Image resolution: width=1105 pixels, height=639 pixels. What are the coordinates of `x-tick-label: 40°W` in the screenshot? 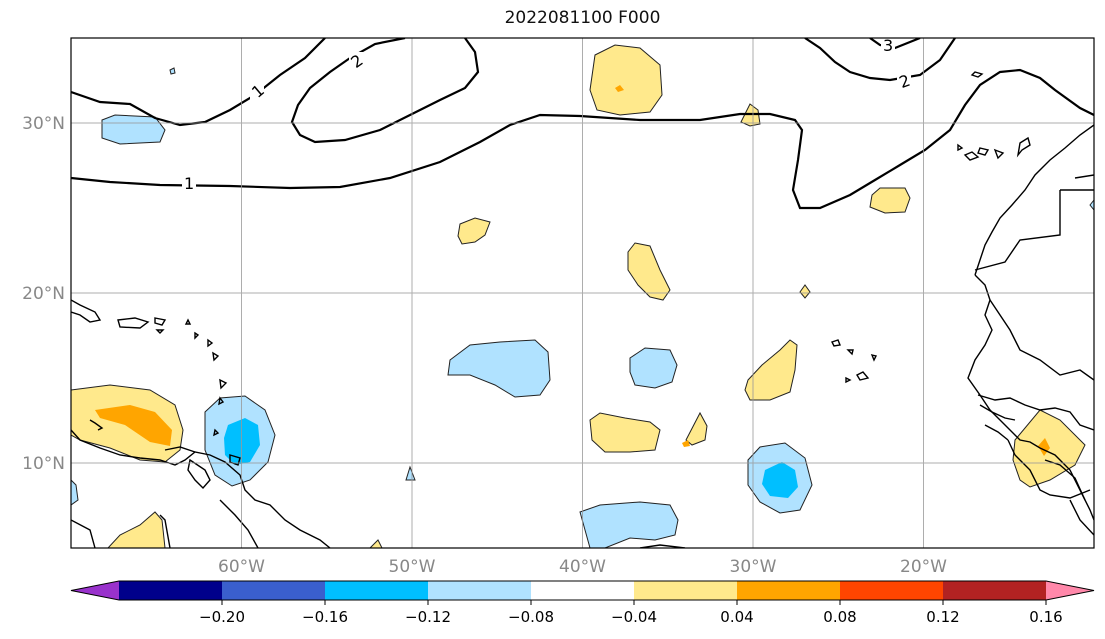 It's located at (582, 567).